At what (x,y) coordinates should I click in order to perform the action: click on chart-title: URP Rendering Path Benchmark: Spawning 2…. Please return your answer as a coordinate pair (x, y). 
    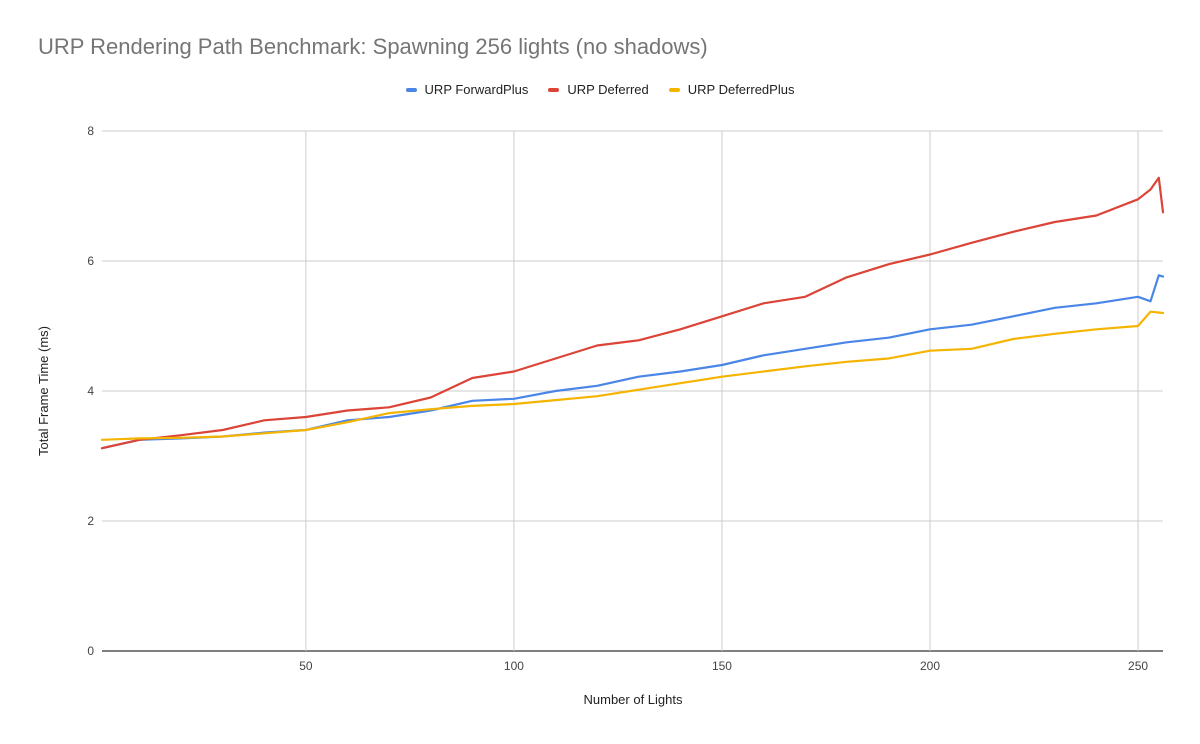
    Looking at the image, I should click on (373, 46).